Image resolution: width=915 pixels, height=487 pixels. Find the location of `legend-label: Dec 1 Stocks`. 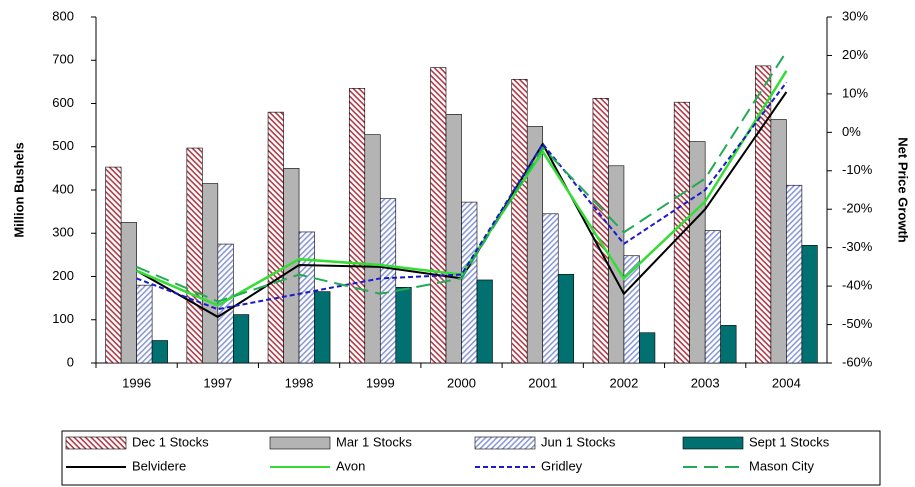

legend-label: Dec 1 Stocks is located at coordinates (170, 441).